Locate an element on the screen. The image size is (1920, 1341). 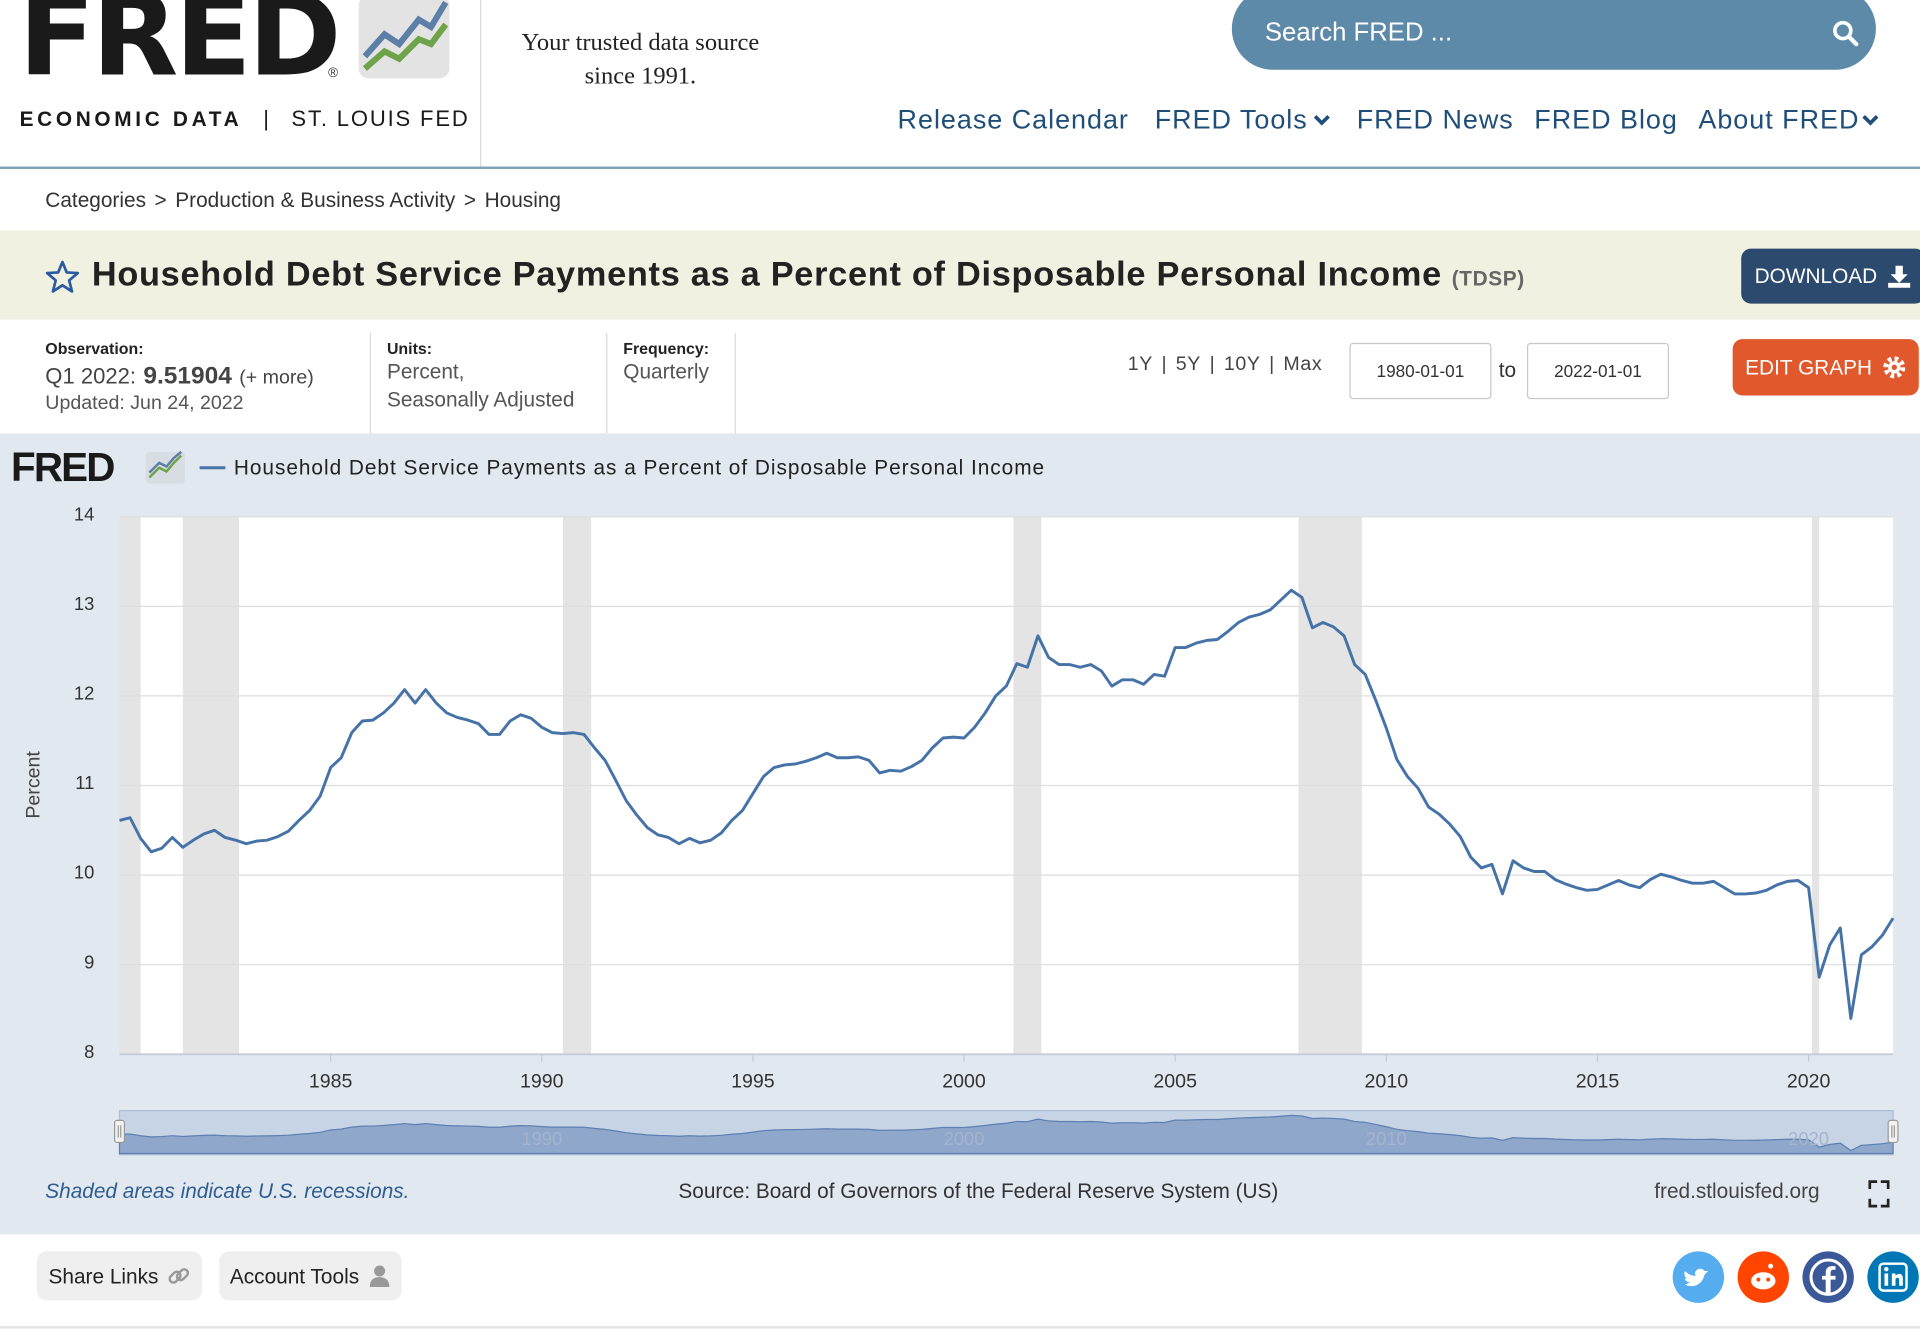
social-icons is located at coordinates (1795, 1277).